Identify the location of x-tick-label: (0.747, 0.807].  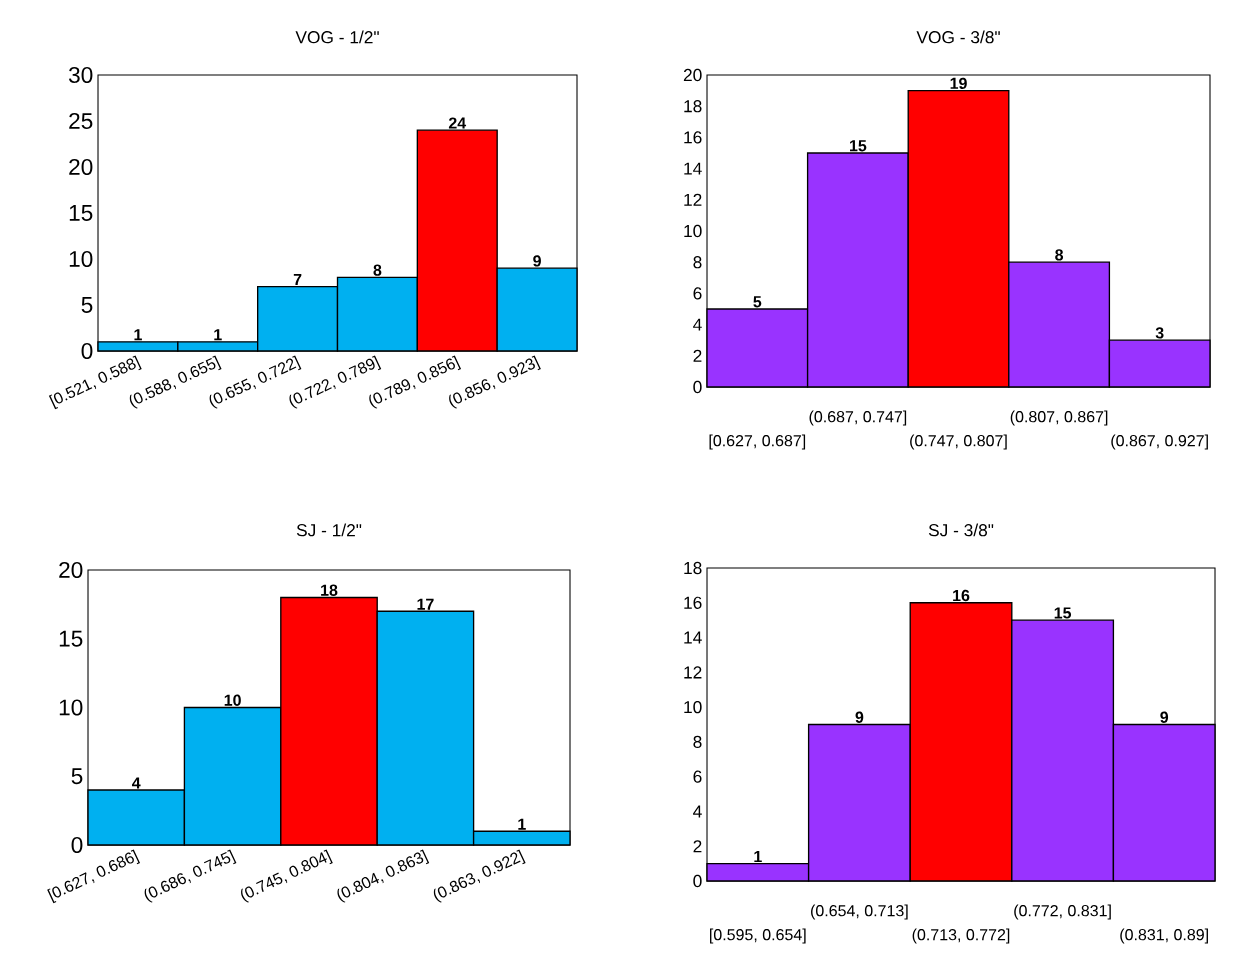
(958, 442).